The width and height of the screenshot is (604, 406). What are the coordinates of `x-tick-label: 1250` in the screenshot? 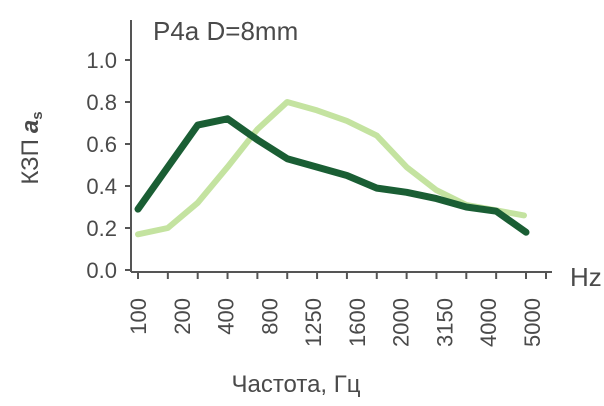 It's located at (313, 322).